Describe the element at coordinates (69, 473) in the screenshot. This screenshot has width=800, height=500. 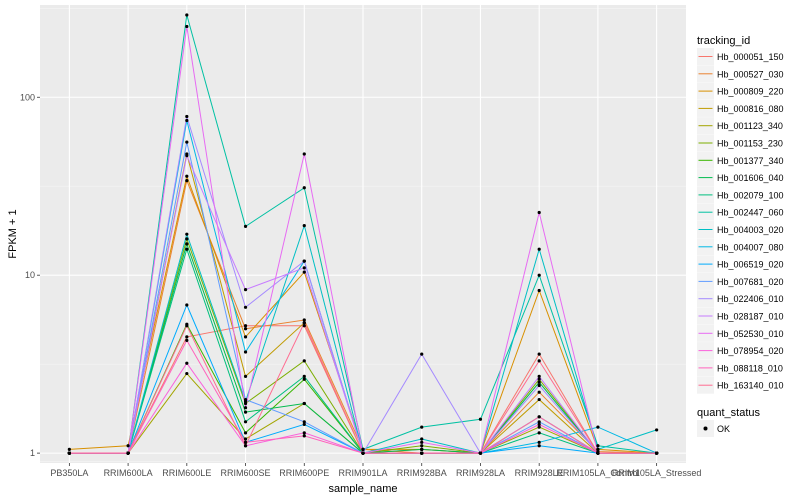
I see `x-tick-label: PB350LA` at that location.